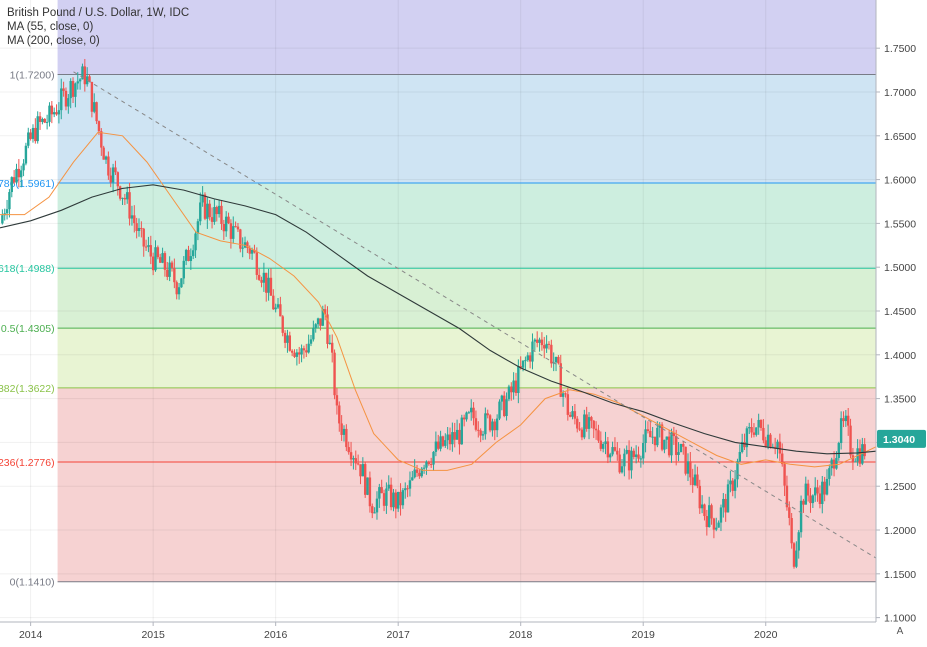 This screenshot has width=927, height=647. I want to click on fib-label-0: 1(1.7200), so click(32, 75).